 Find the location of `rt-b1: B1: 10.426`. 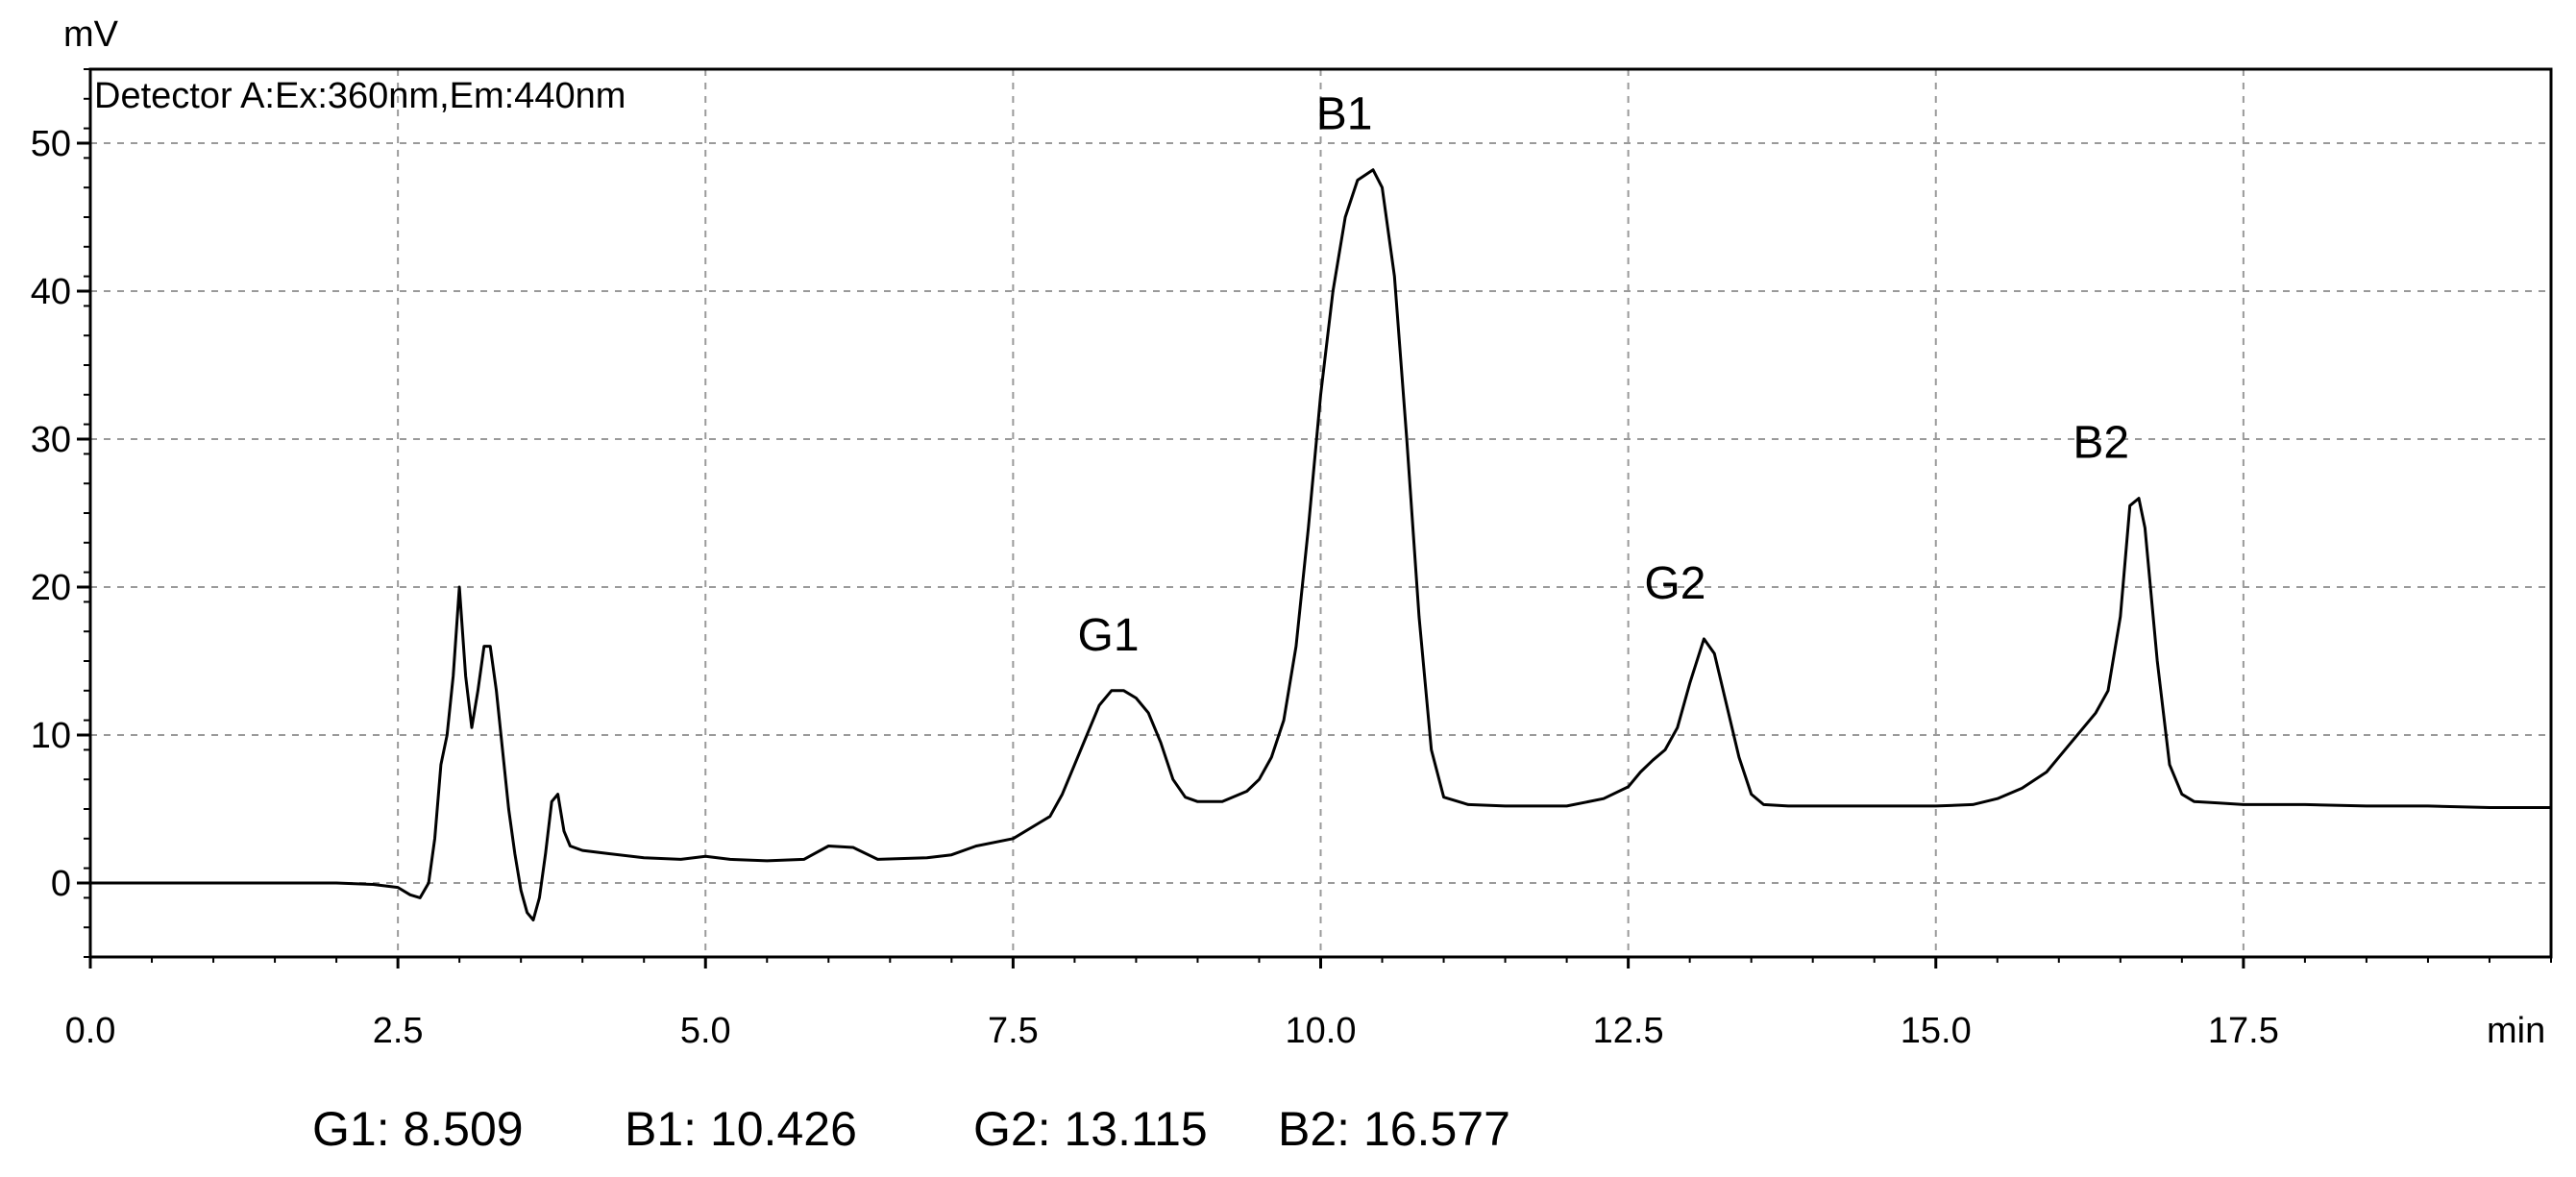

rt-b1: B1: 10.426 is located at coordinates (741, 1129).